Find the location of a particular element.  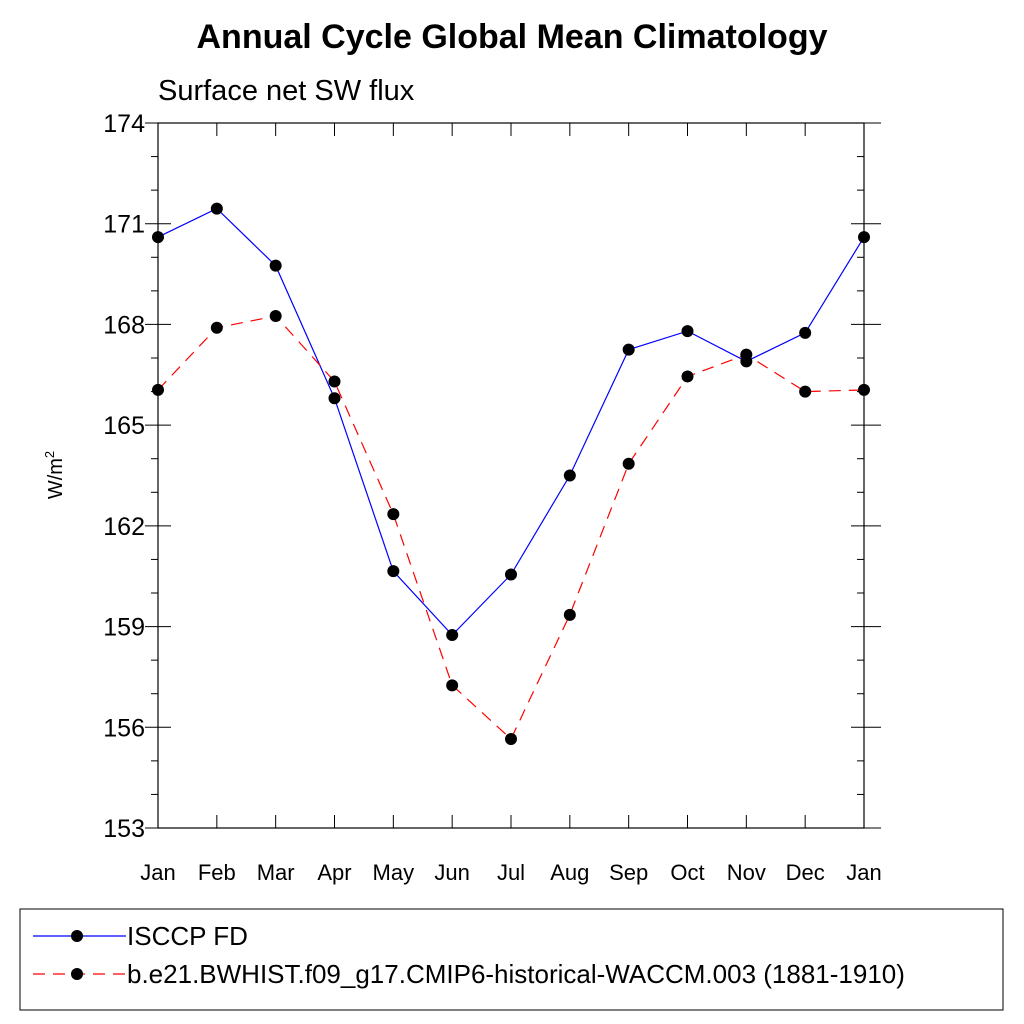

y-tick-label: 162 is located at coordinates (124, 527).